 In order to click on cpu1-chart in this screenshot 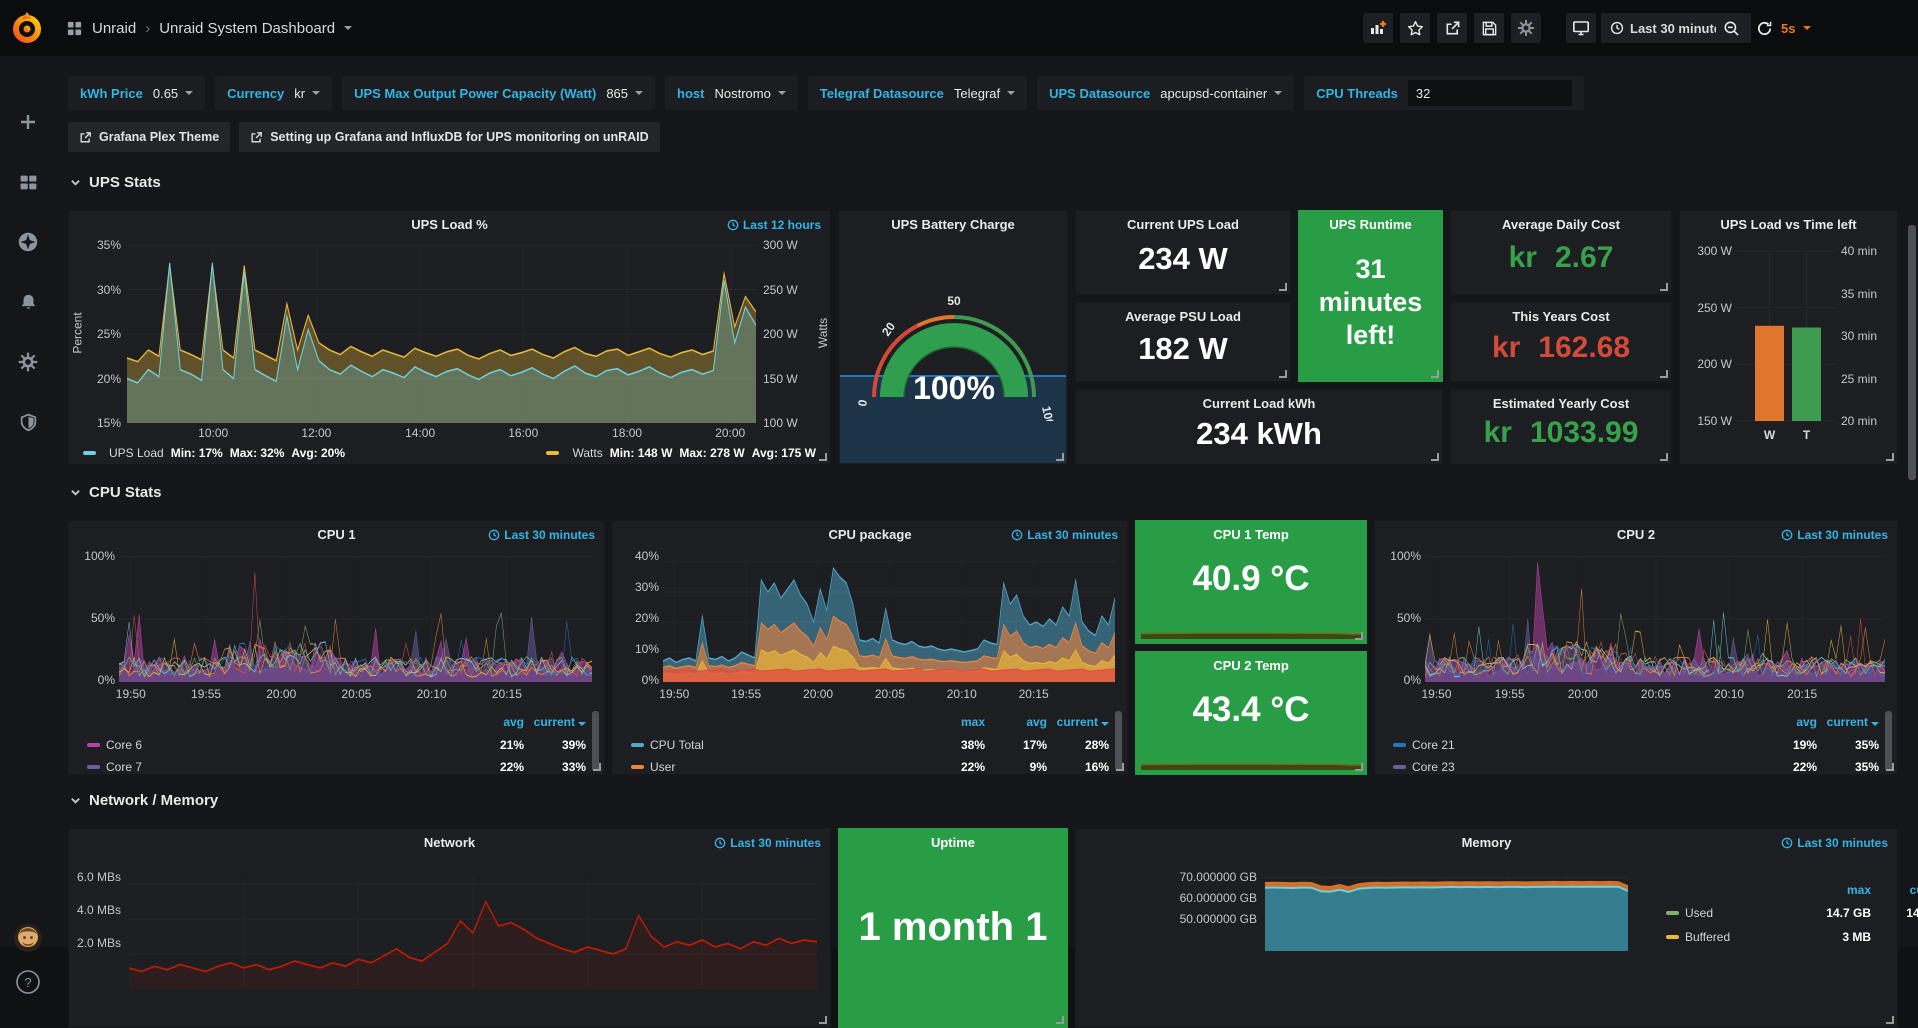, I will do `click(355, 619)`.